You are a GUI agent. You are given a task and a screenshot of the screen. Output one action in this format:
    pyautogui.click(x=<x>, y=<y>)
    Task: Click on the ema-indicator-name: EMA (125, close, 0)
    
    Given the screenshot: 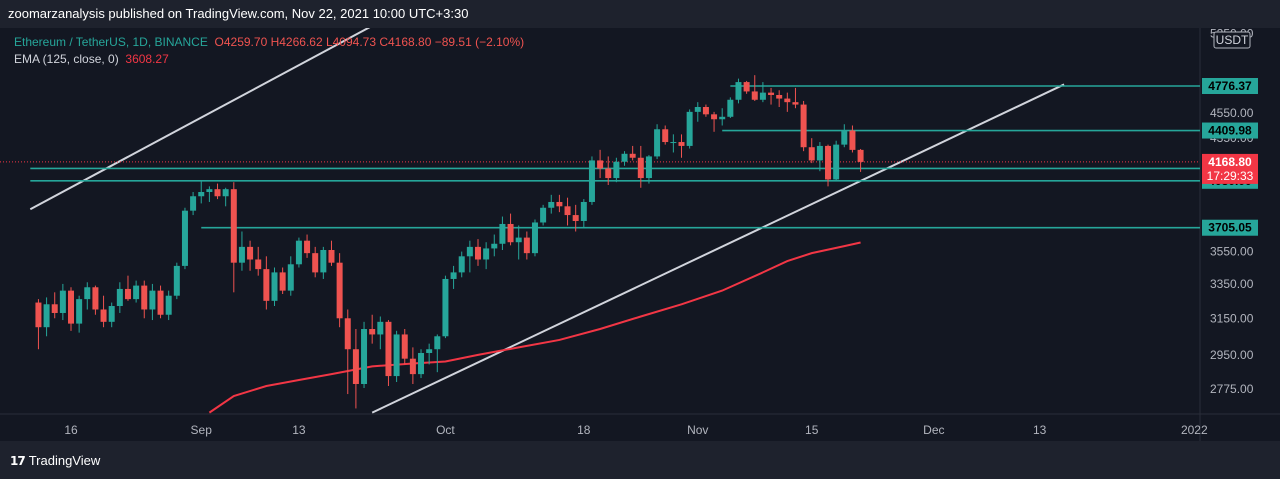 What is the action you would take?
    pyautogui.click(x=66, y=59)
    